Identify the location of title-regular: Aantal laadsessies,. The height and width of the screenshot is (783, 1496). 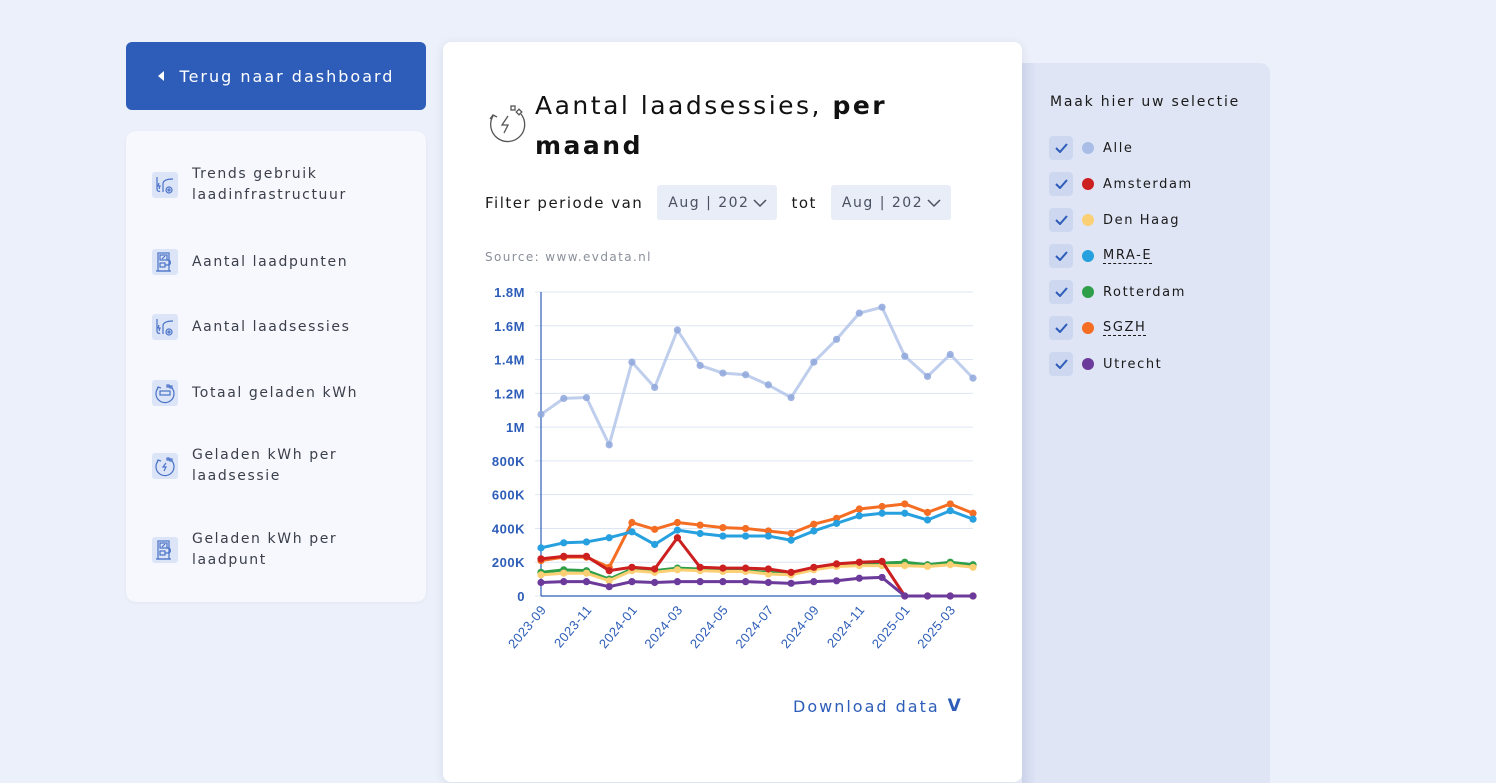
(678, 105).